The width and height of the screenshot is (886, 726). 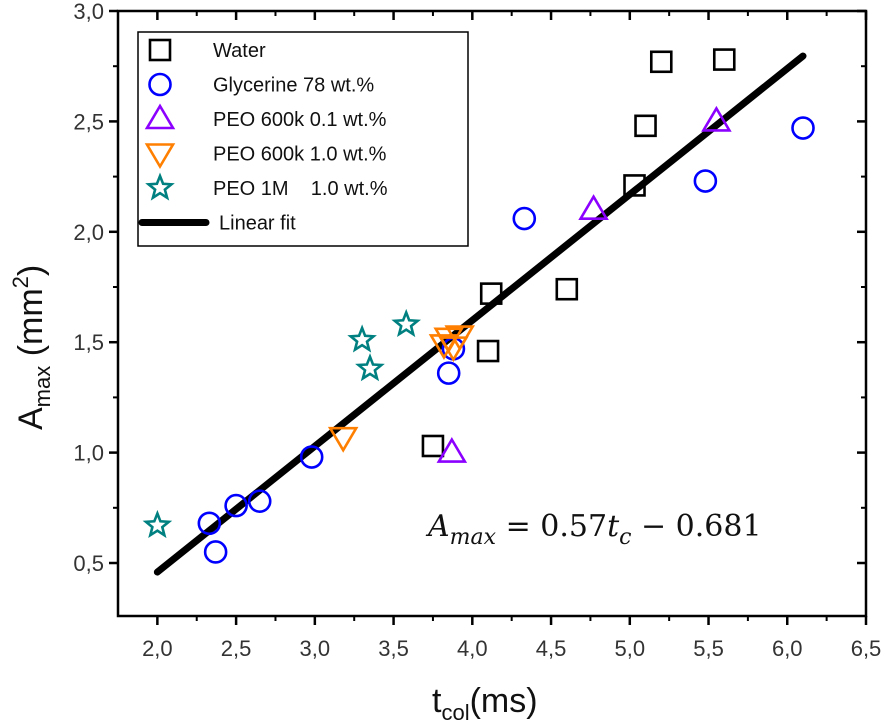 I want to click on equation-rhs: = 0.57, so click(x=551, y=526).